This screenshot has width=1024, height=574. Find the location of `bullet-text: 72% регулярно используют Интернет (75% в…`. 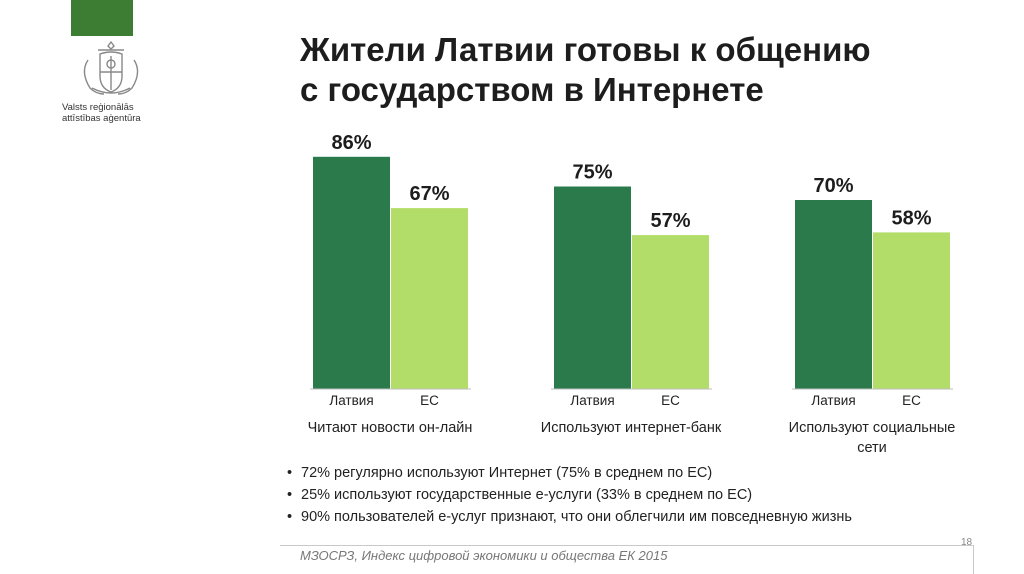

bullet-text: 72% регулярно используют Интернет (75% в… is located at coordinates (507, 473).